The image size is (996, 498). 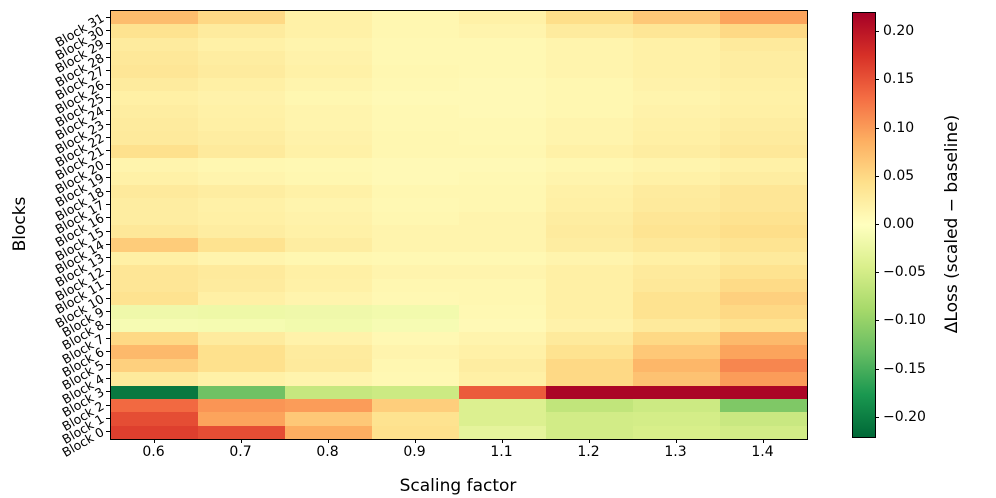 What do you see at coordinates (904, 368) in the screenshot?
I see `colorbar-tick-label: −0.15` at bounding box center [904, 368].